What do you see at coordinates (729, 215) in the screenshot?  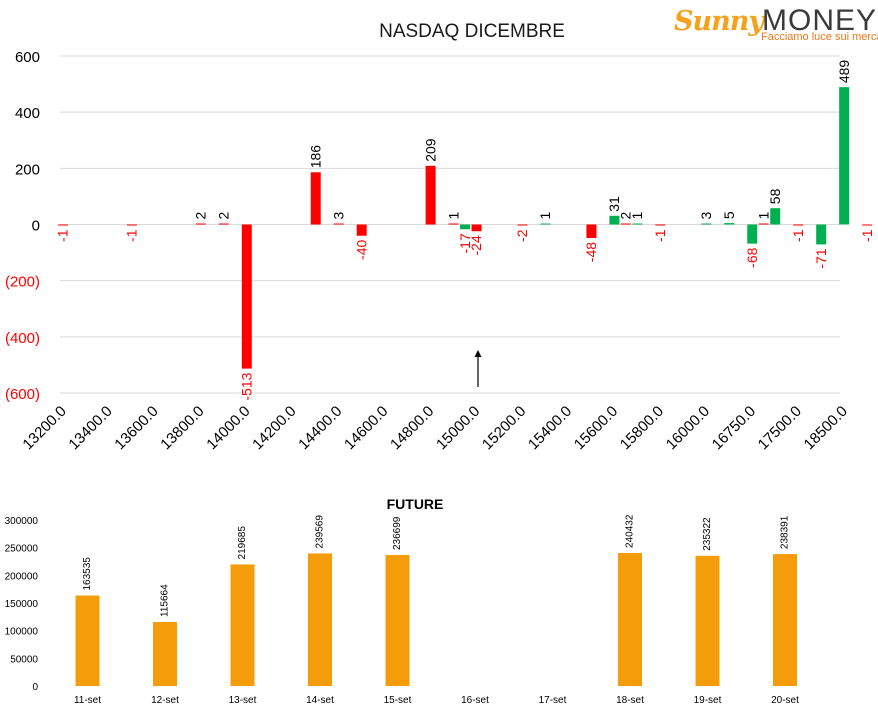 I see `data-label: 5` at bounding box center [729, 215].